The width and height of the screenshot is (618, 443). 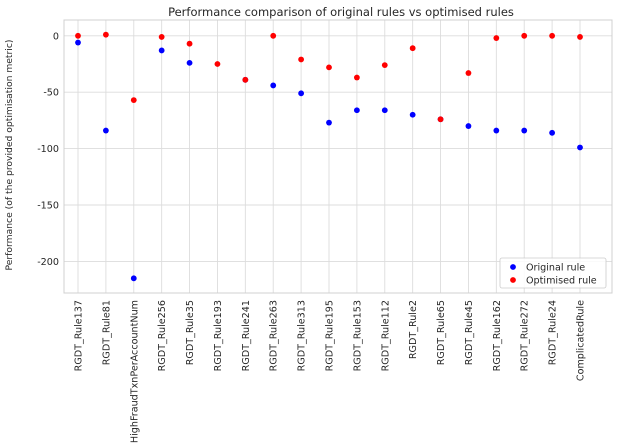 What do you see at coordinates (561, 281) in the screenshot?
I see `legend-label: Optimised rule` at bounding box center [561, 281].